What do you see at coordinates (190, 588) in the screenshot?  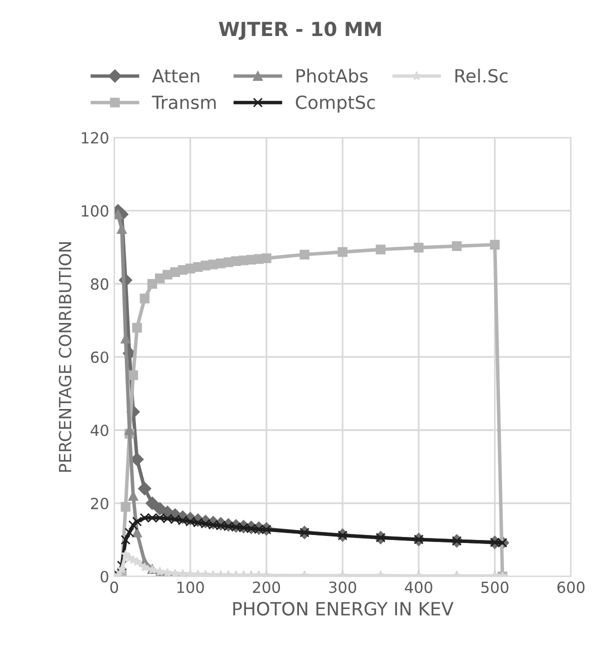 I see `x-tick-label: 100` at bounding box center [190, 588].